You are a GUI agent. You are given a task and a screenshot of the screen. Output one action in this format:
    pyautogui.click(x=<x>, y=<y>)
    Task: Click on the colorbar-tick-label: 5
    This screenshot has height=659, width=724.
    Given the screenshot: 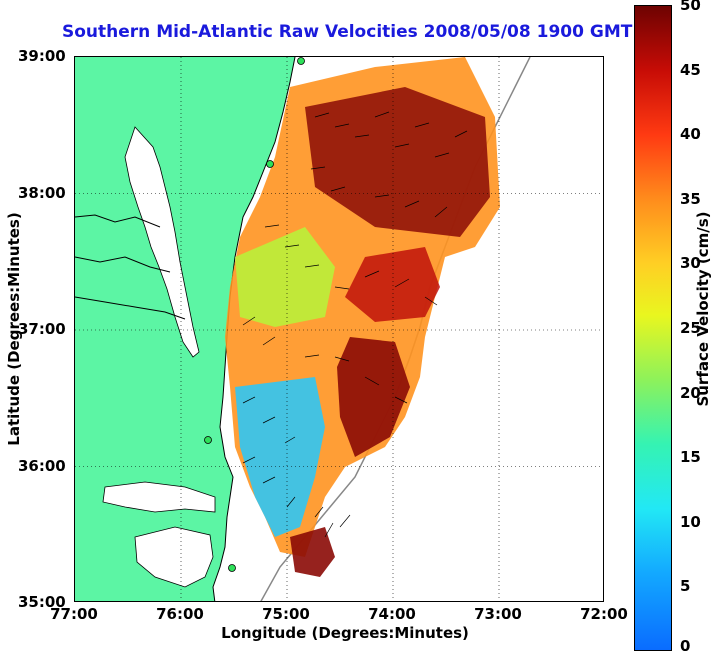 What is the action you would take?
    pyautogui.click(x=685, y=586)
    